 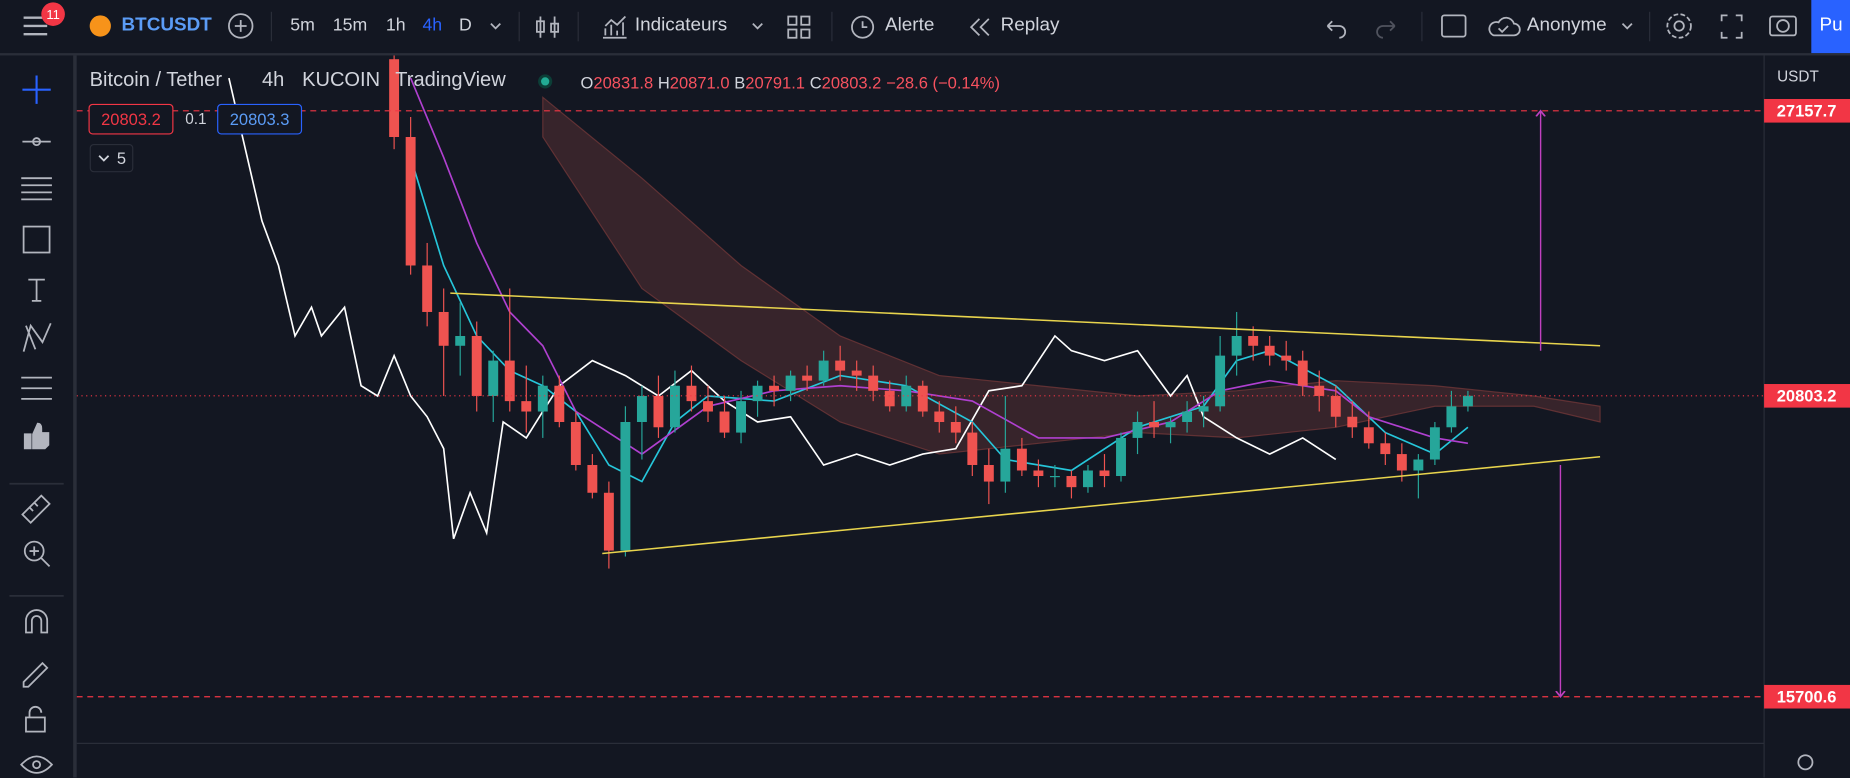 What do you see at coordinates (1731, 26) in the screenshot?
I see `fullscreen` at bounding box center [1731, 26].